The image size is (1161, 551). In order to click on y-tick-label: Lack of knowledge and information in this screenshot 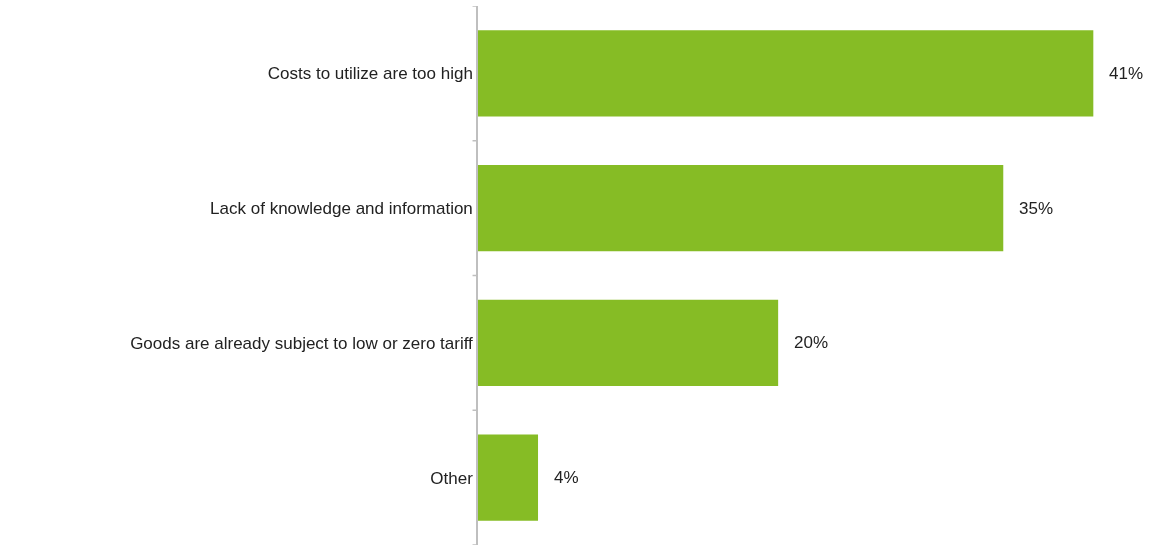, I will do `click(341, 209)`.